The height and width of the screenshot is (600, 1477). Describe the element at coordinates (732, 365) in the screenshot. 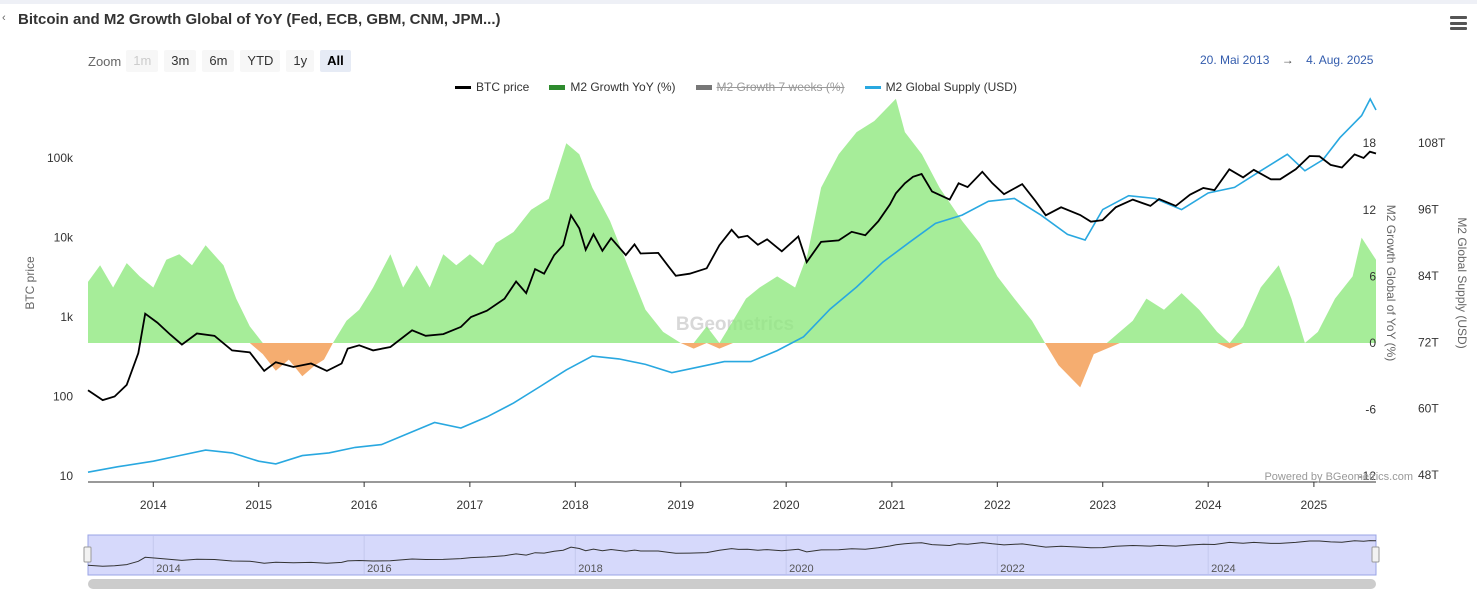

I see `m2-growth-negative-area` at that location.